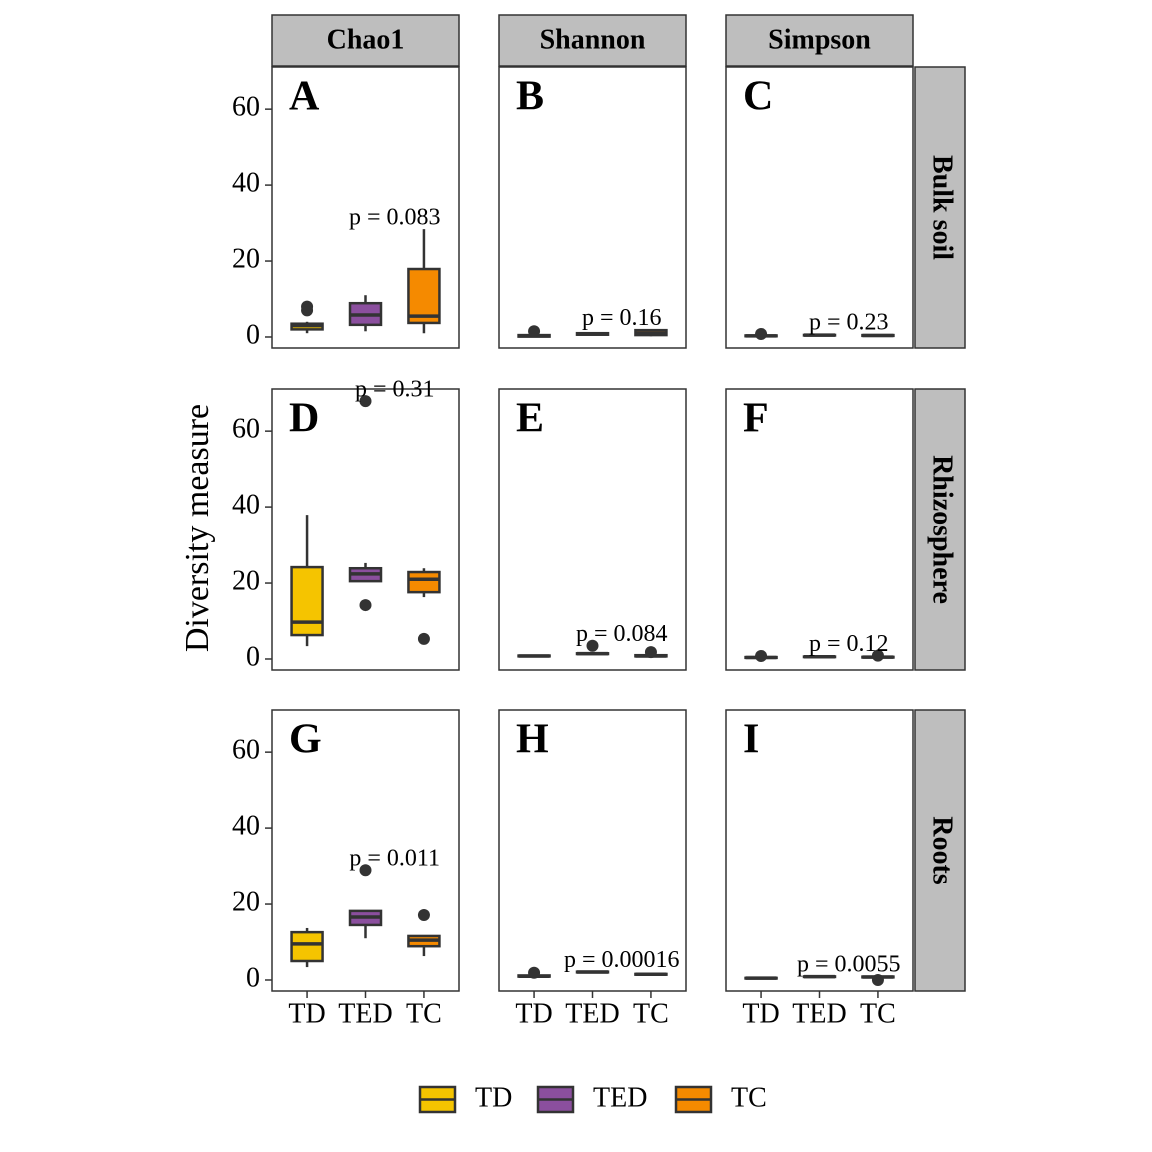 The width and height of the screenshot is (1152, 1152). I want to click on p-value-label: p = 0.23, so click(849, 322).